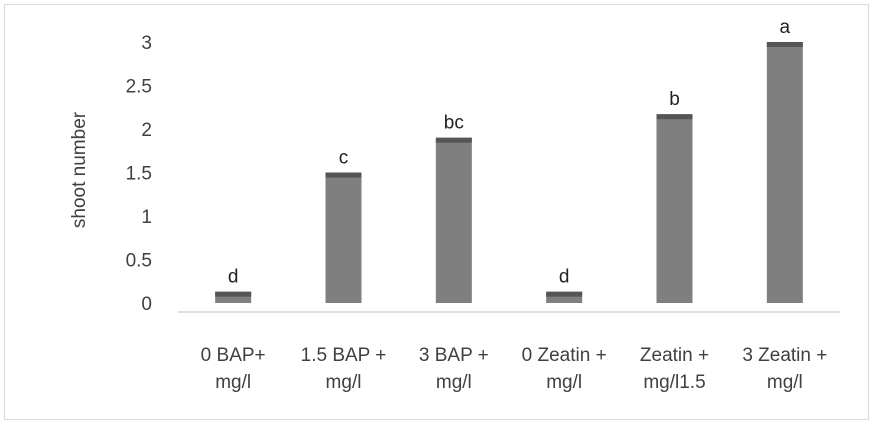  What do you see at coordinates (344, 355) in the screenshot?
I see `x-tick-label: 1.5 BAP +` at bounding box center [344, 355].